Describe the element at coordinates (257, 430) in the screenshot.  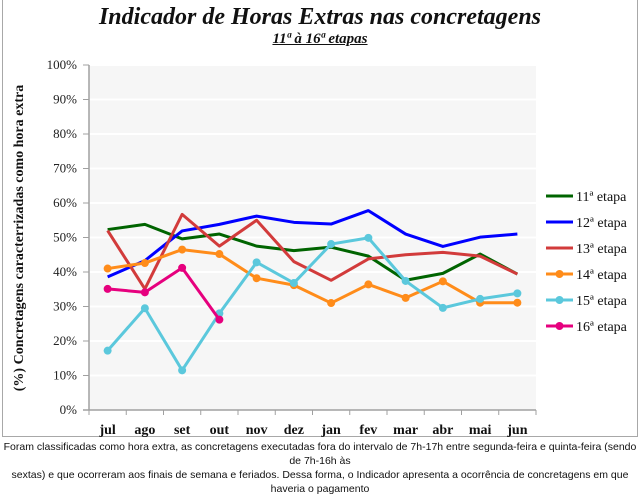
I see `x-tick-label: nov` at that location.